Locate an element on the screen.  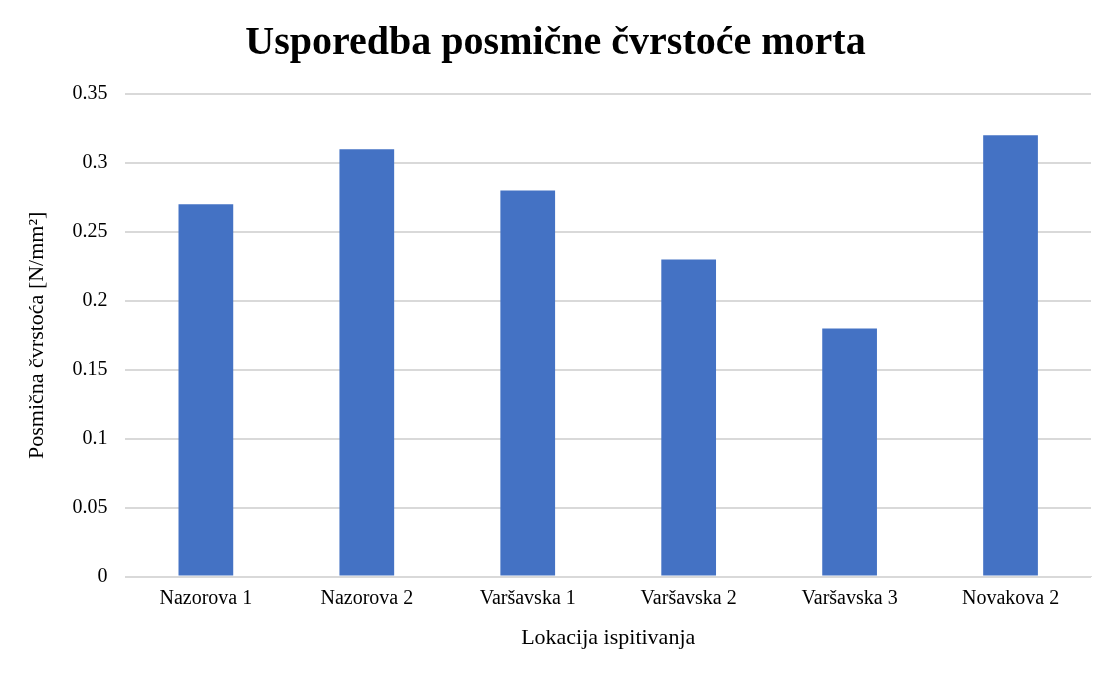
y-tick-label: 0.1 is located at coordinates (95, 436).